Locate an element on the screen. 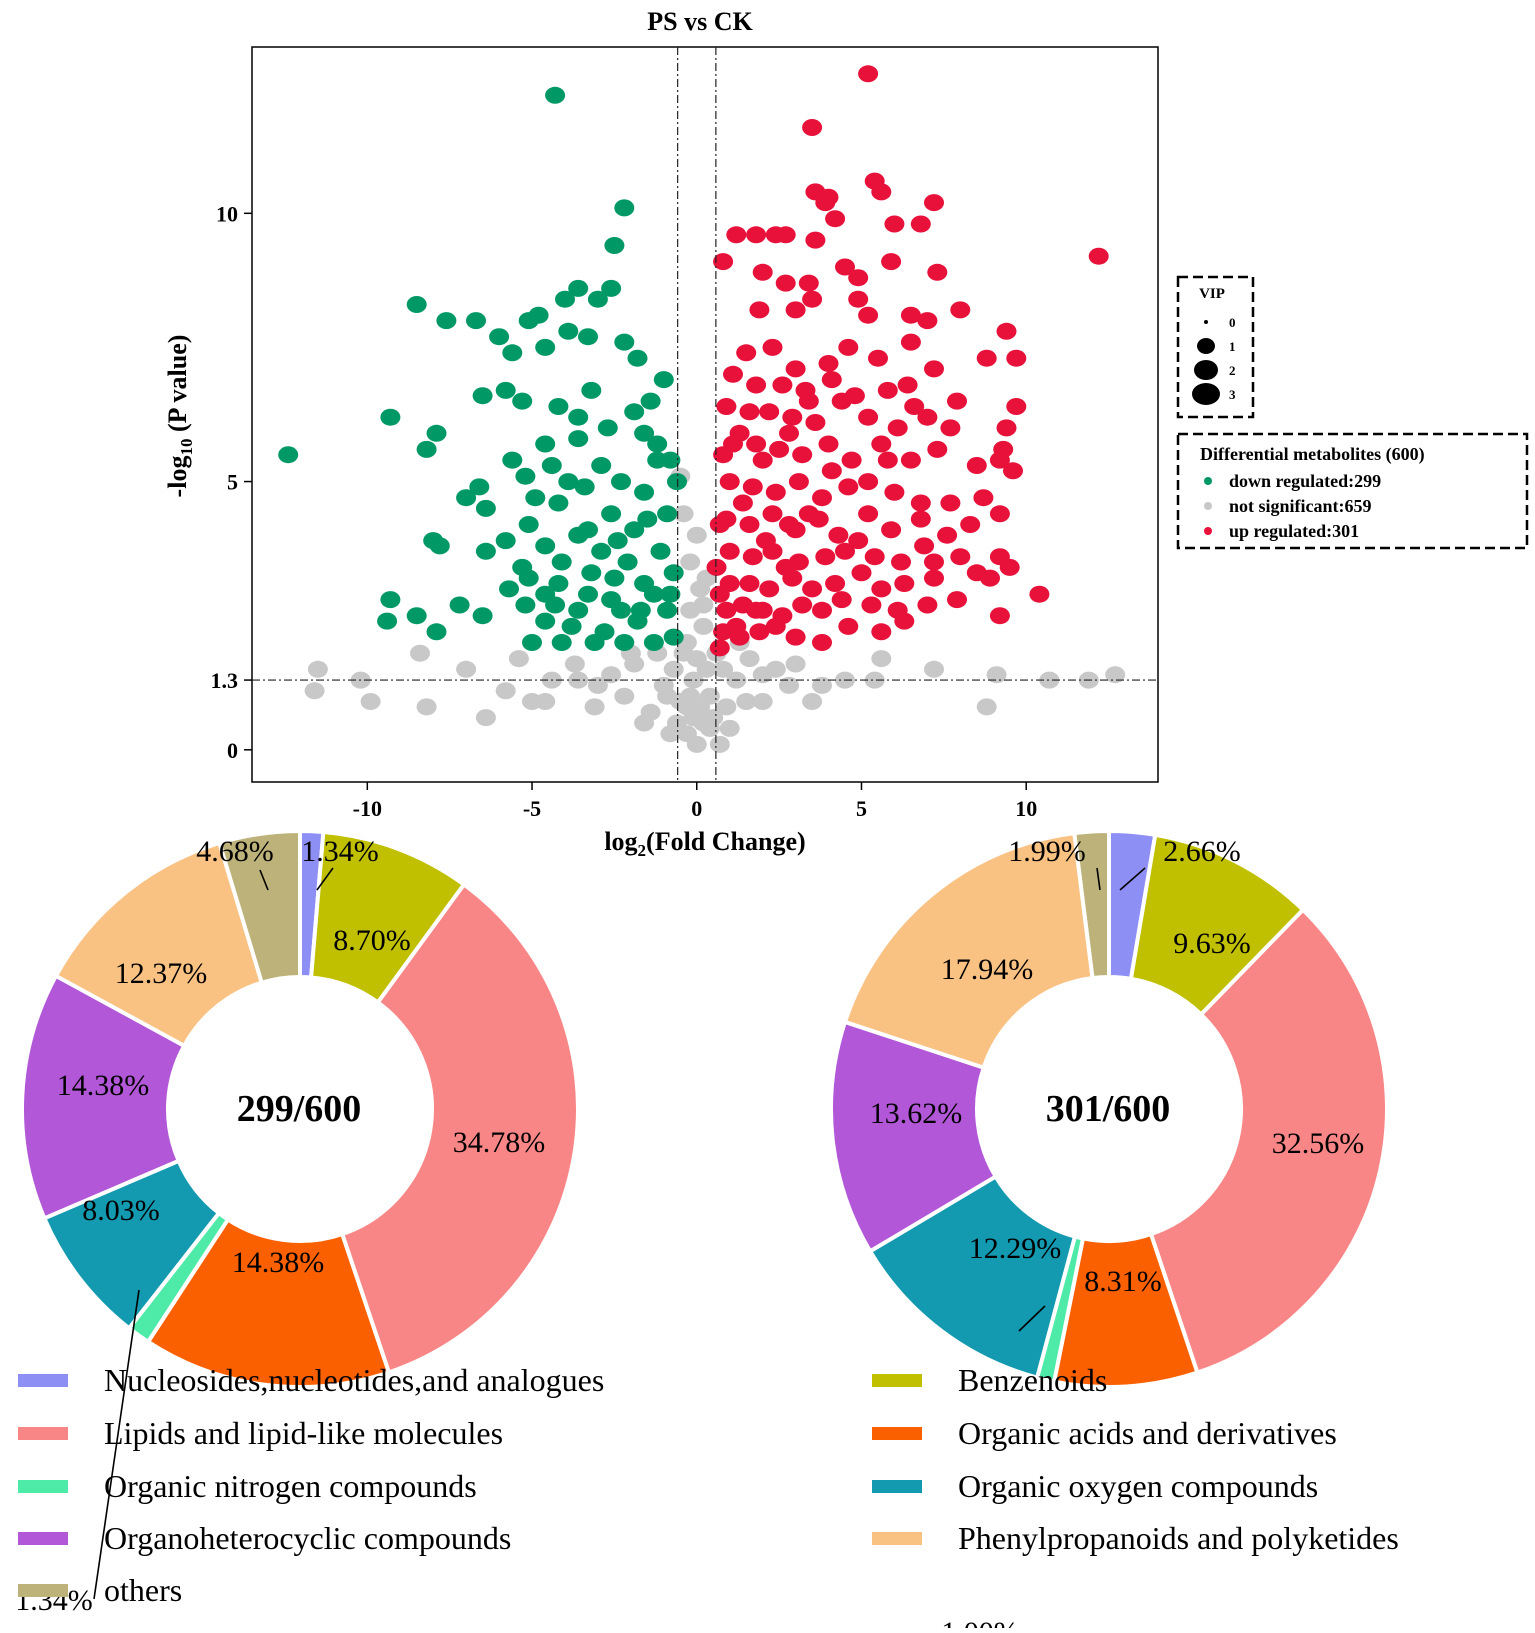 The height and width of the screenshot is (1633, 1535). group-legend-dot is located at coordinates (1208, 531).